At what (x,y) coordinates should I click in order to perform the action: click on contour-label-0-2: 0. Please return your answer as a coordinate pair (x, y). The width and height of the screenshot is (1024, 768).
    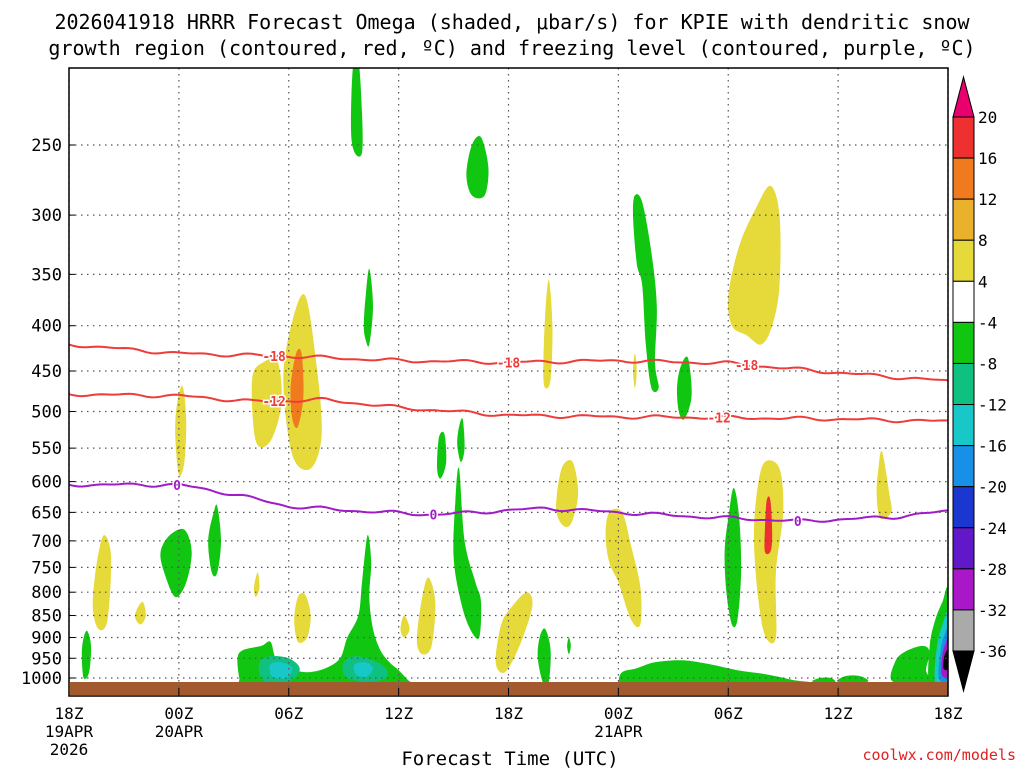
    Looking at the image, I should click on (798, 522).